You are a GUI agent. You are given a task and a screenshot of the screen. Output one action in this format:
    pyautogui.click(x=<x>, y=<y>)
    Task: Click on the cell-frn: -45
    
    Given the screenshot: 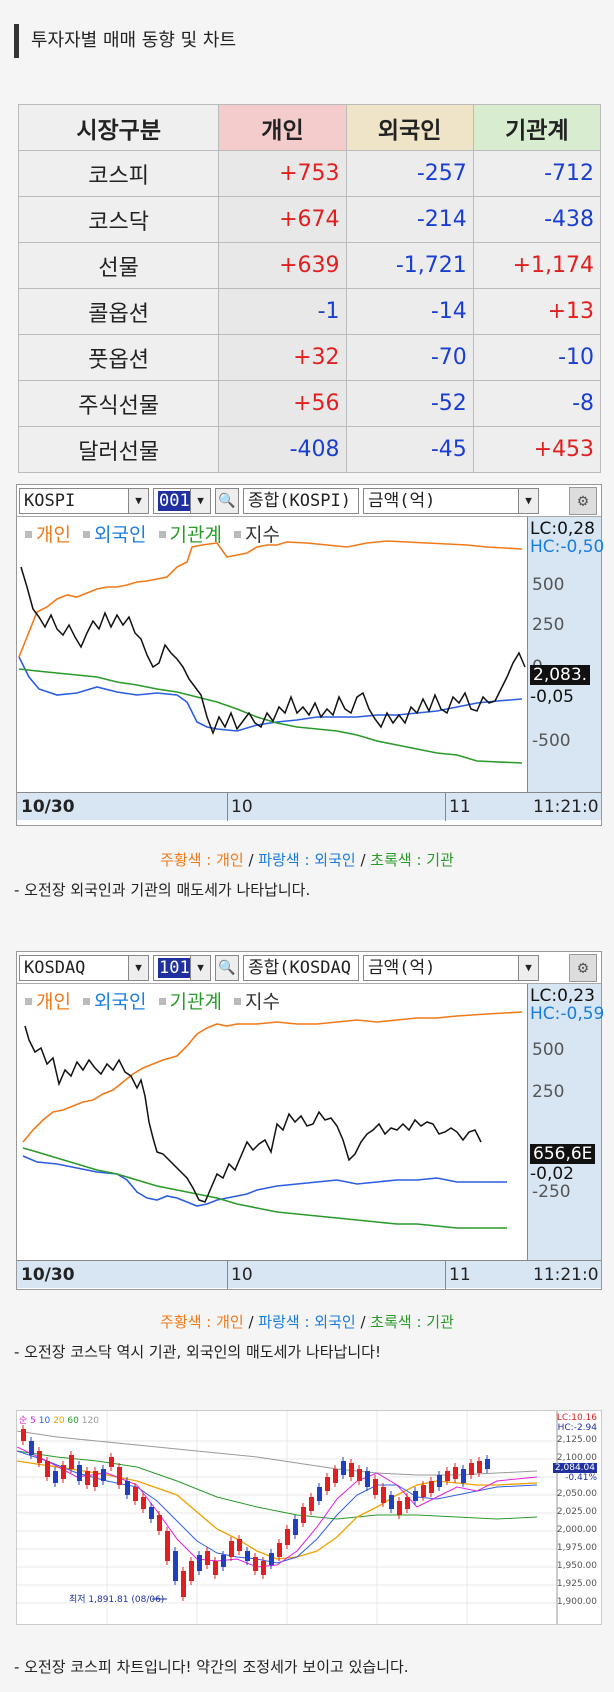 What is the action you would take?
    pyautogui.click(x=409, y=449)
    